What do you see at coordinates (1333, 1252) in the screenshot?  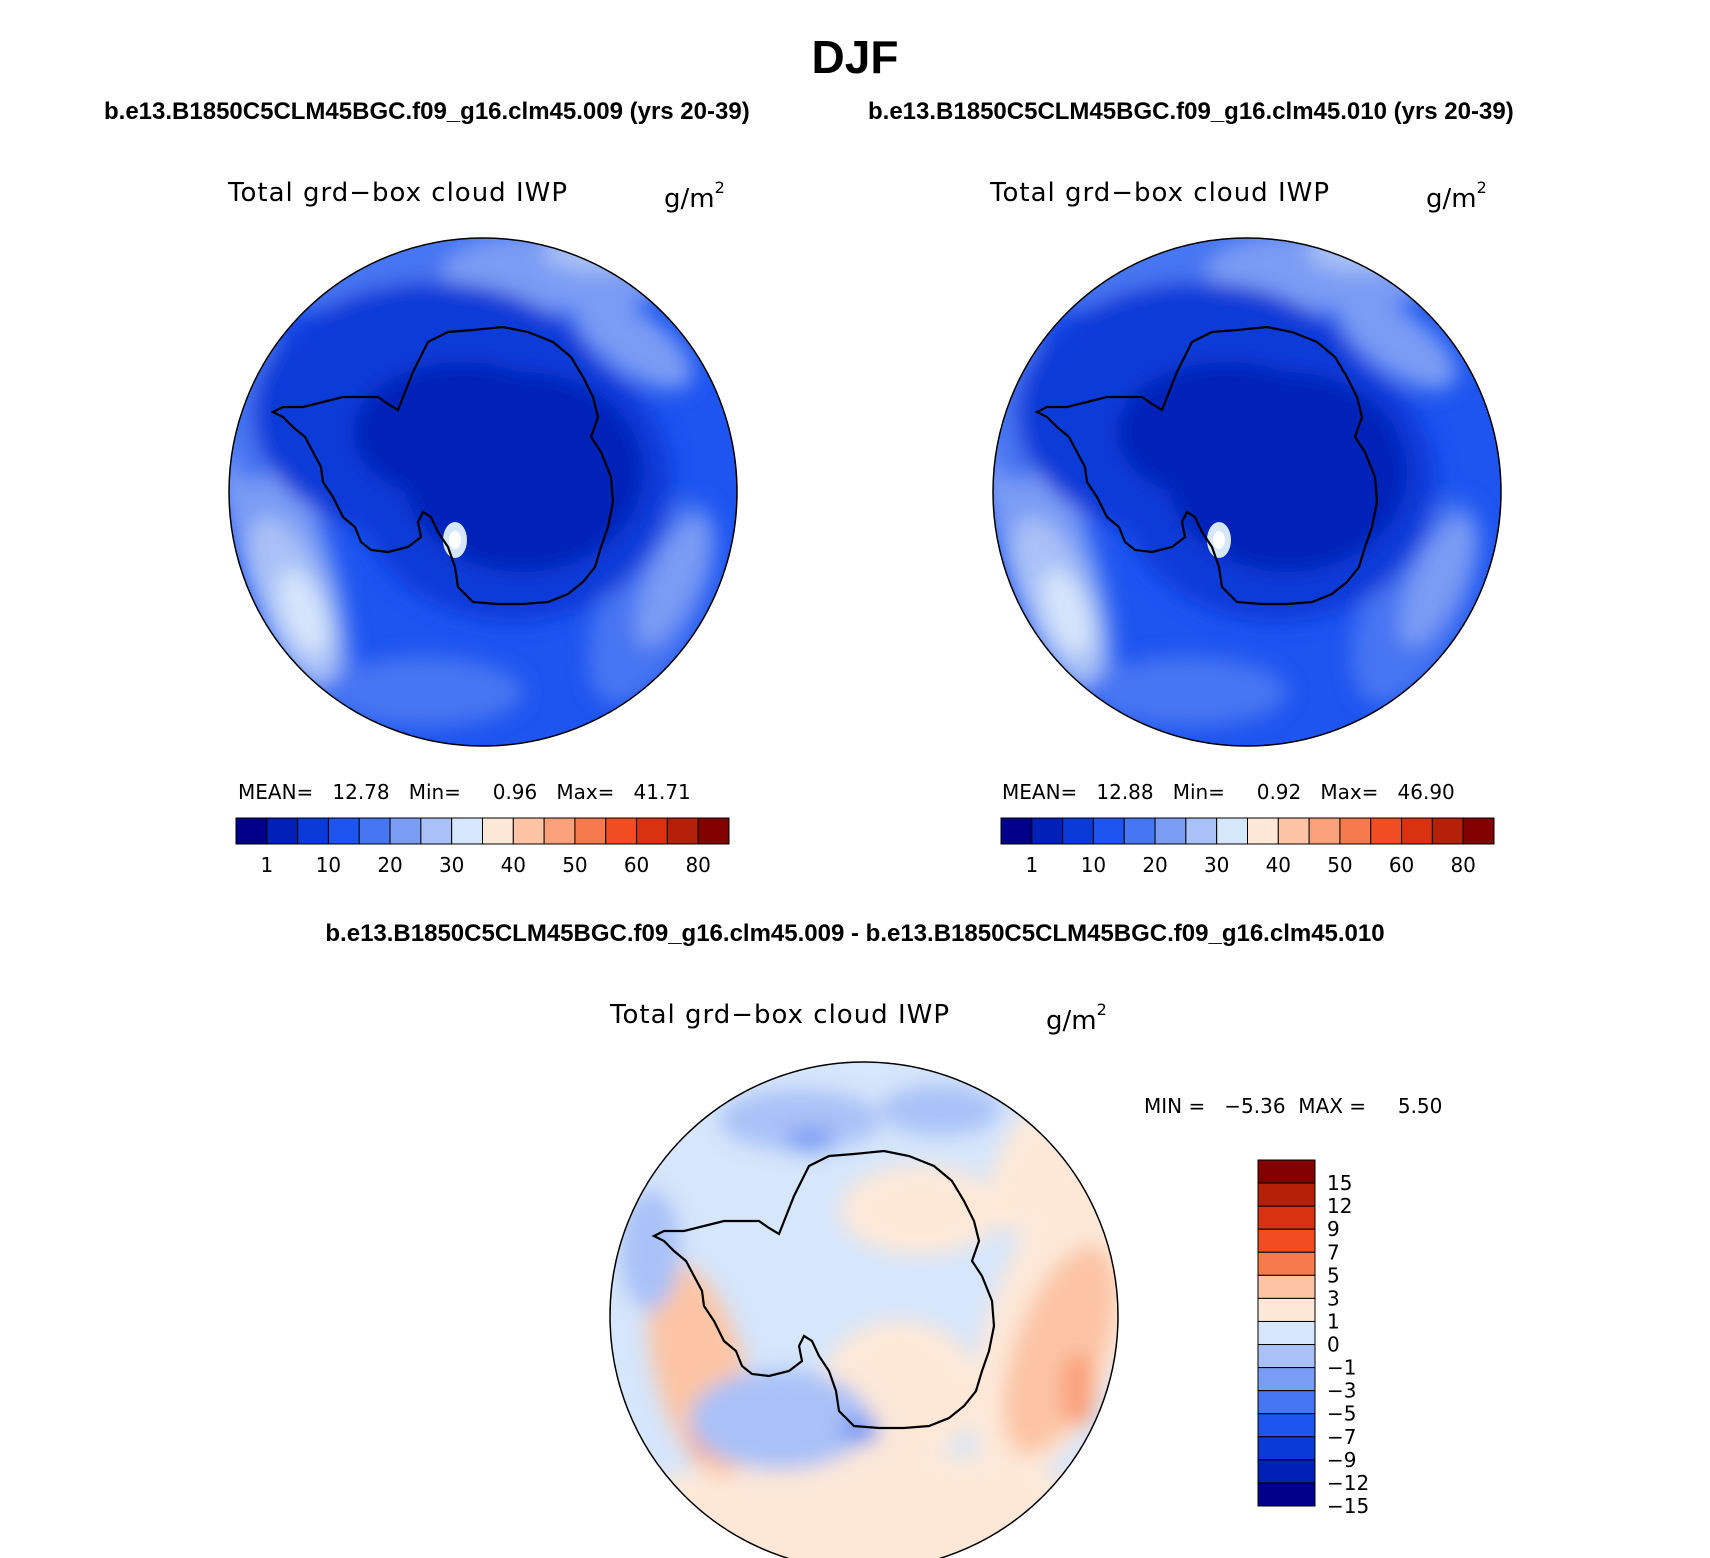 I see `colorbar-label: 7` at bounding box center [1333, 1252].